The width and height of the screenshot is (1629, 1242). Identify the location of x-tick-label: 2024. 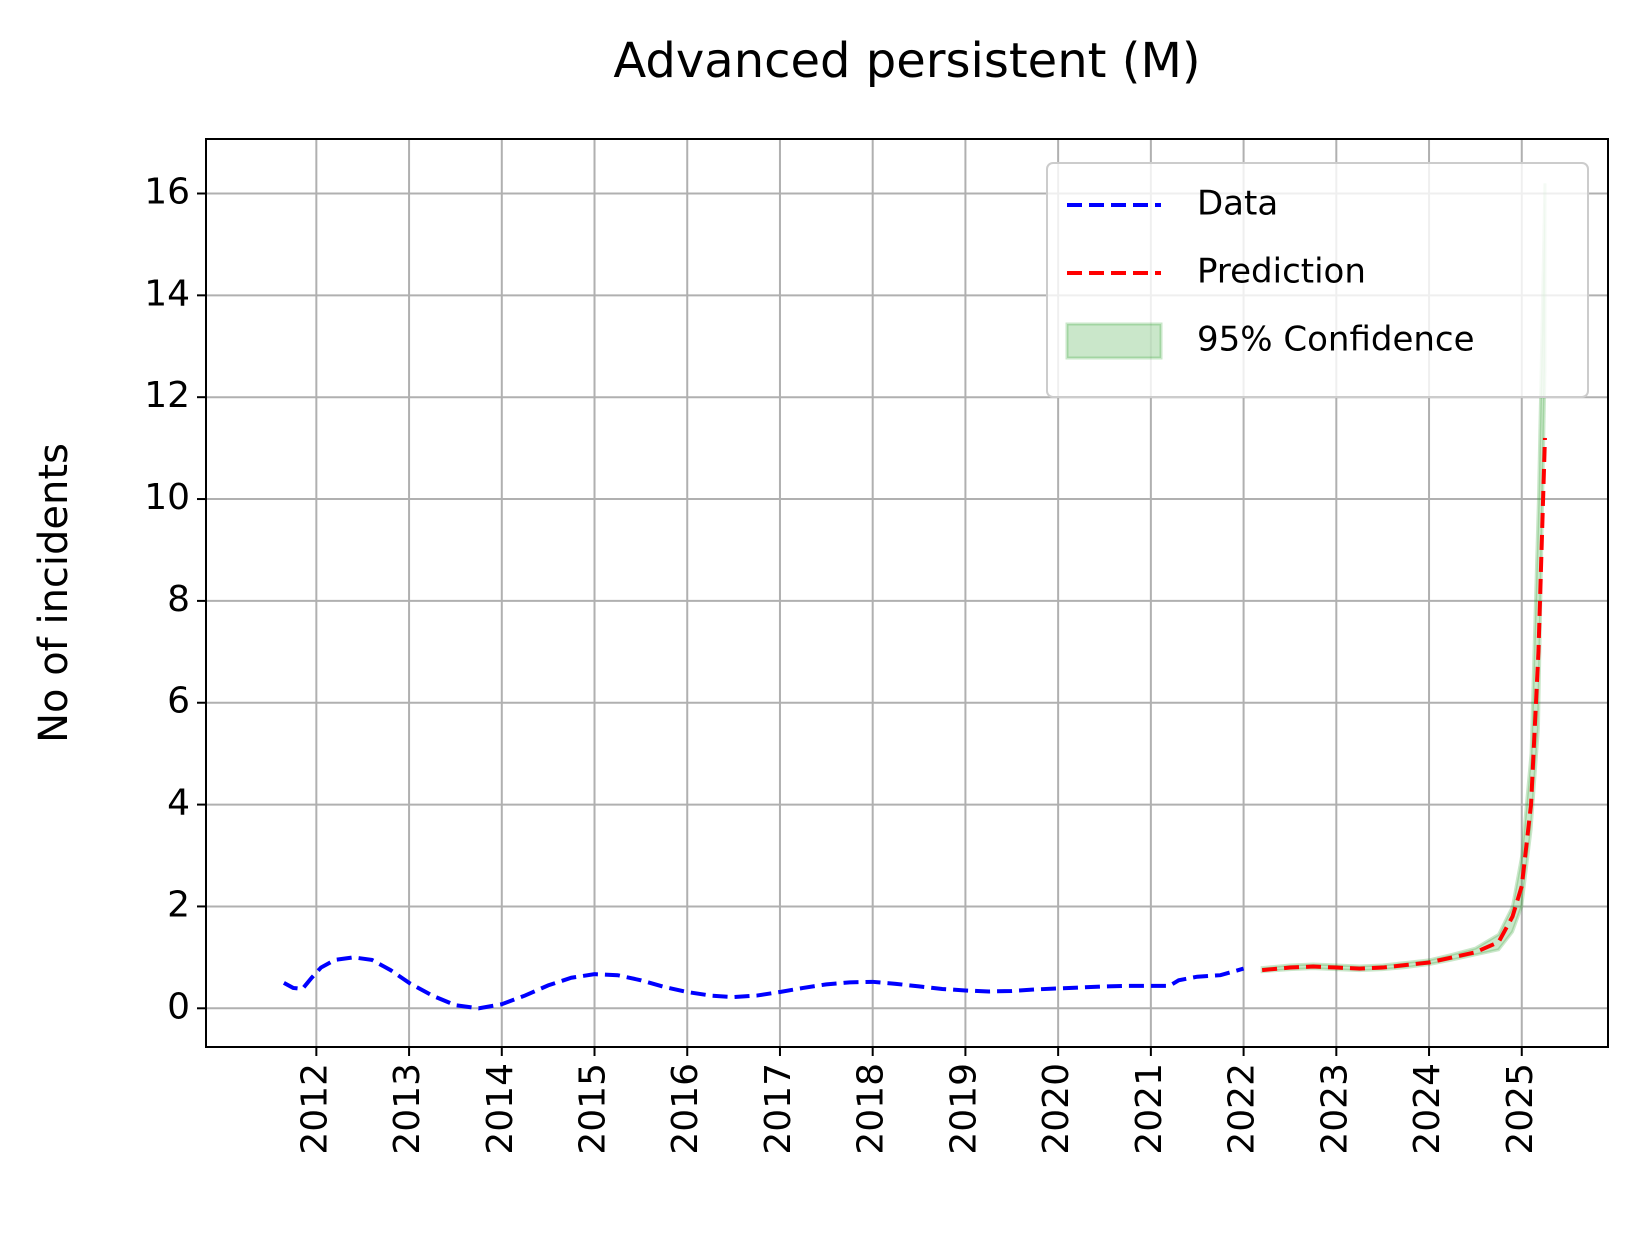
(1427, 1109).